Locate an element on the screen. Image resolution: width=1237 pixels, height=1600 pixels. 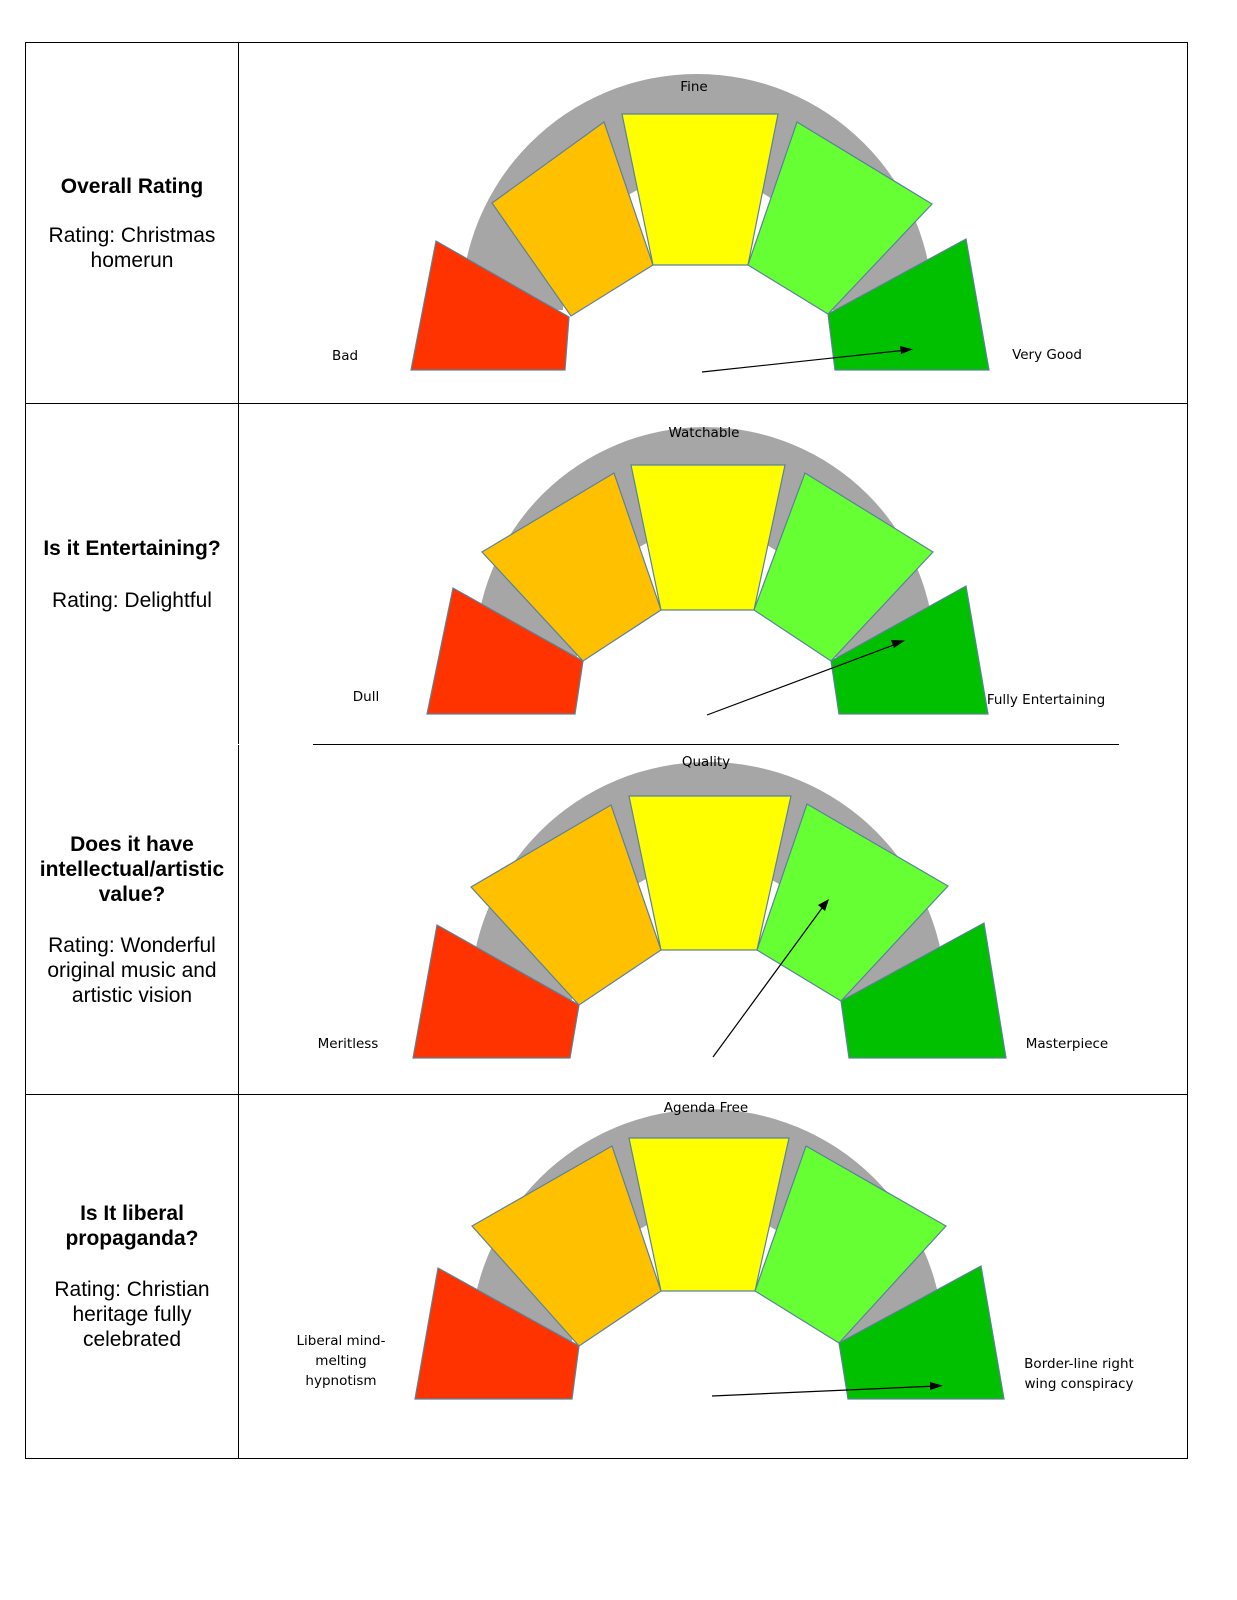
gauge-high-label: Very Good is located at coordinates (1047, 355).